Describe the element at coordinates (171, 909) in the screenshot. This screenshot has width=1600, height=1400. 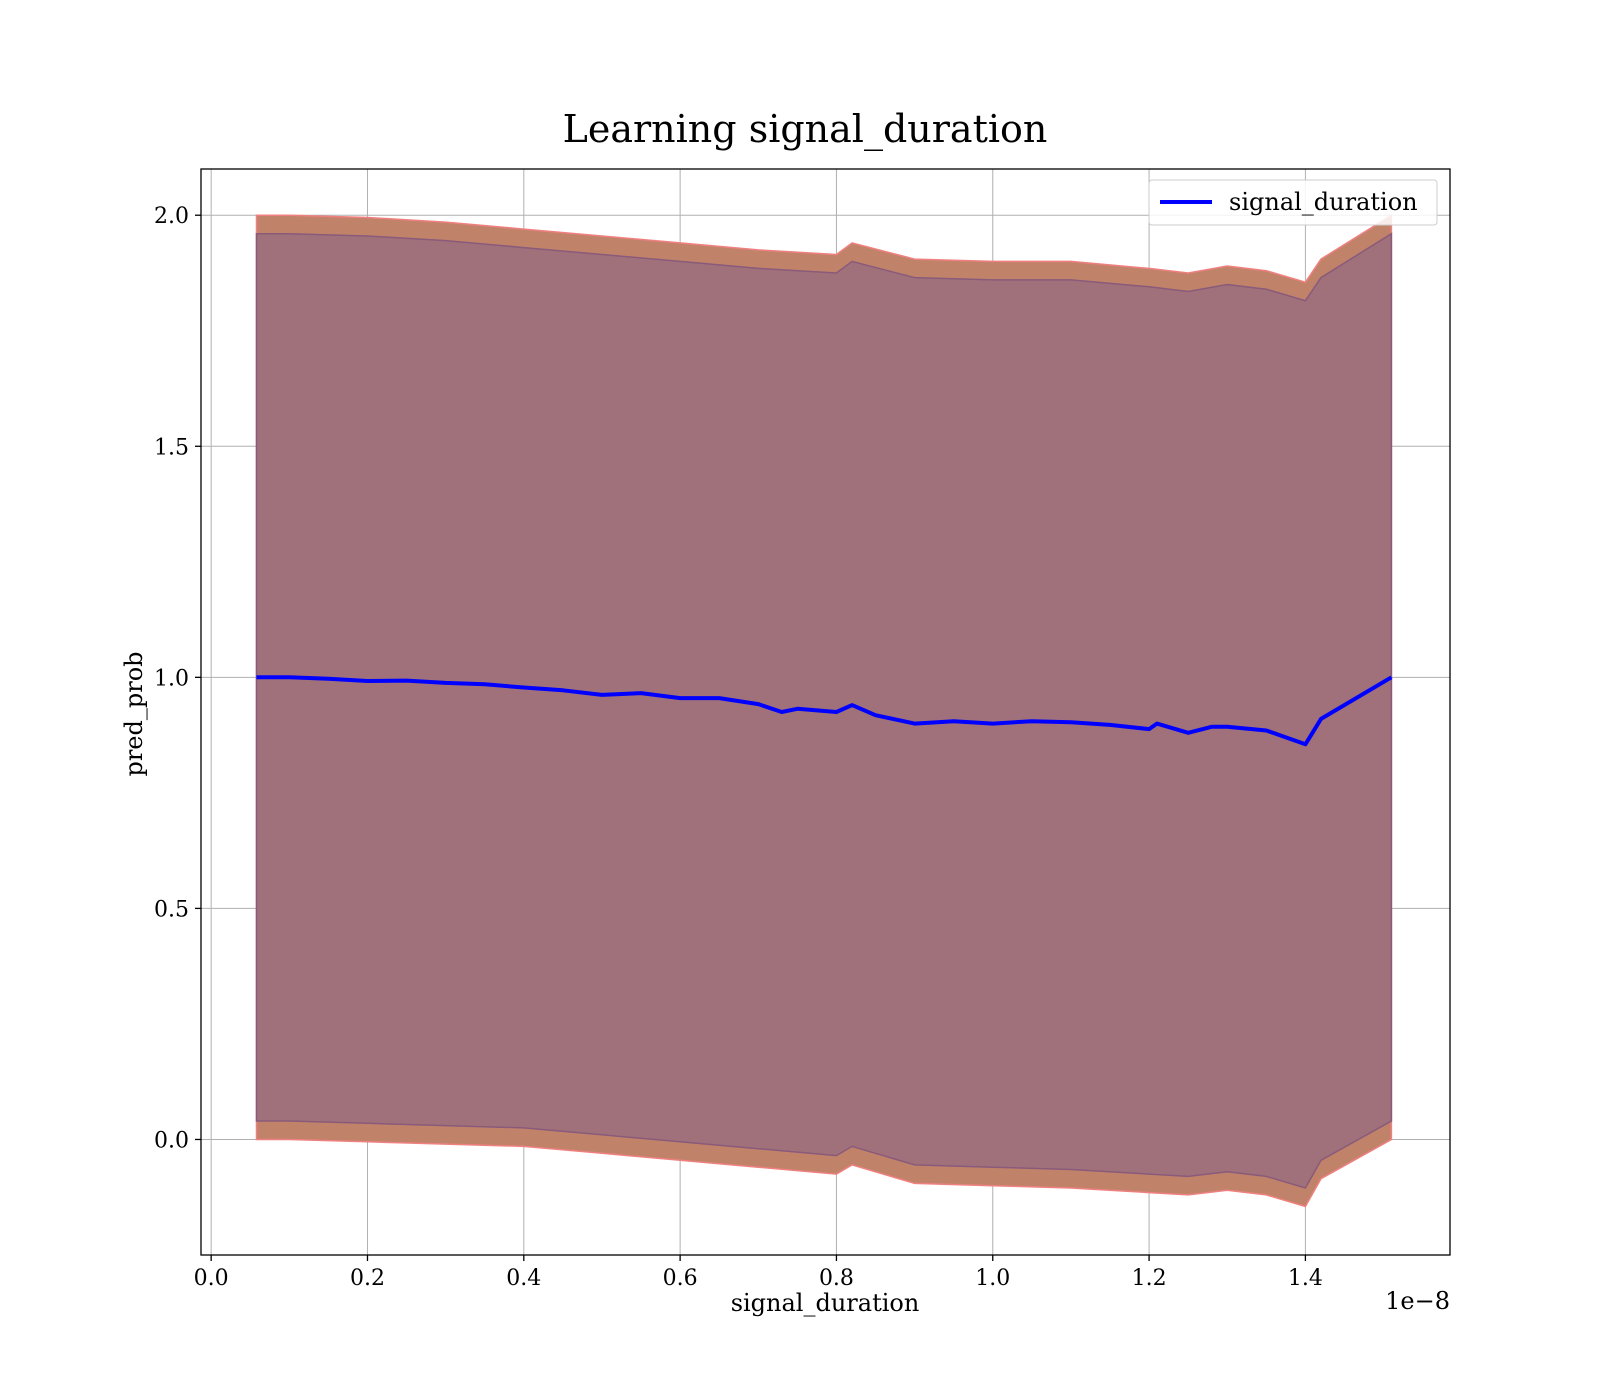
I see `y-tick-label: 0.5` at that location.